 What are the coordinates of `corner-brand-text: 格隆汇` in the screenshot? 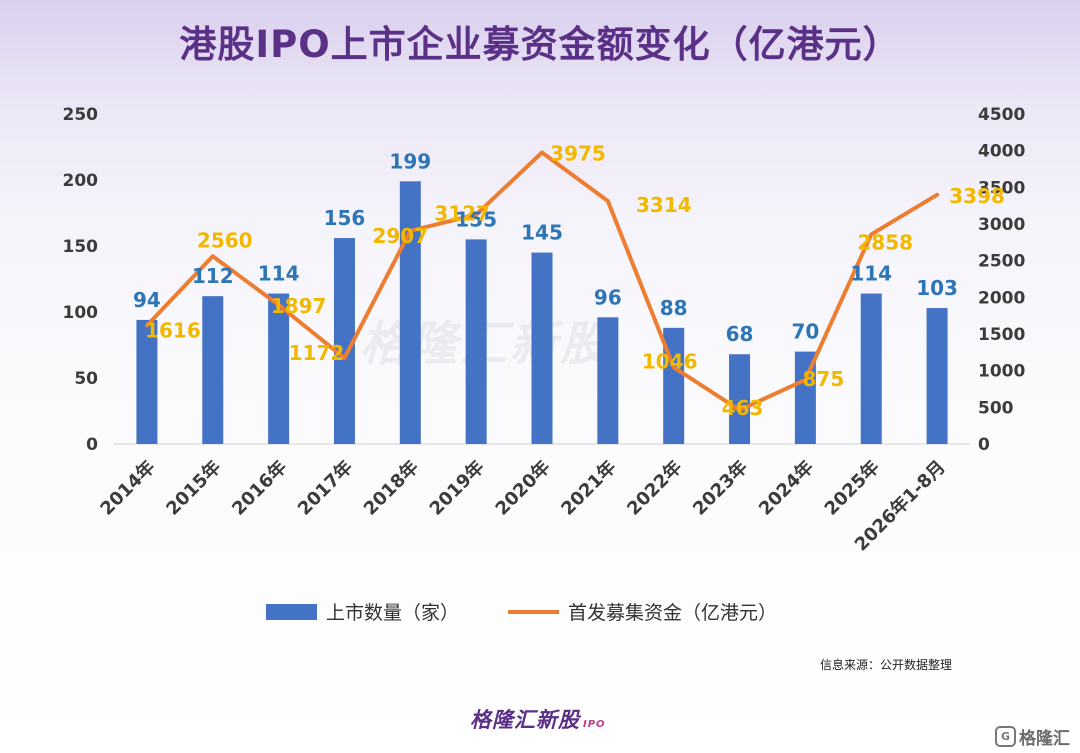 It's located at (1044, 739).